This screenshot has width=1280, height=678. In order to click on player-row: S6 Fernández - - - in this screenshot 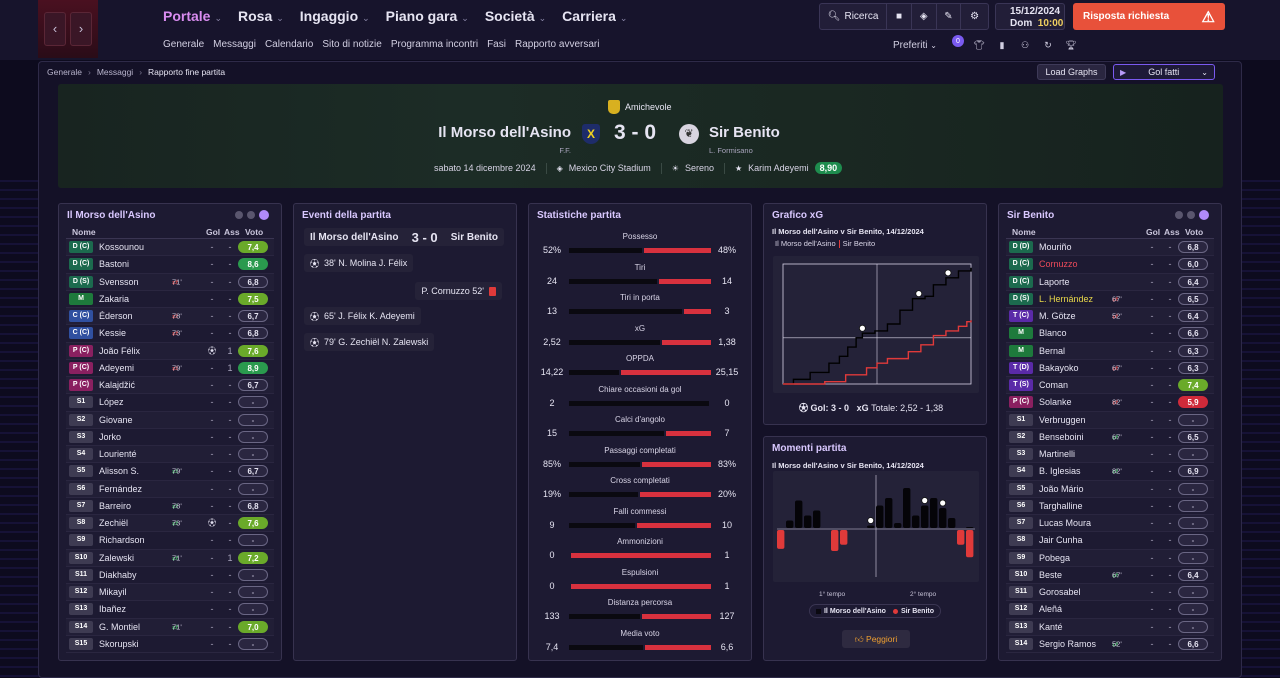, I will do `click(170, 489)`.